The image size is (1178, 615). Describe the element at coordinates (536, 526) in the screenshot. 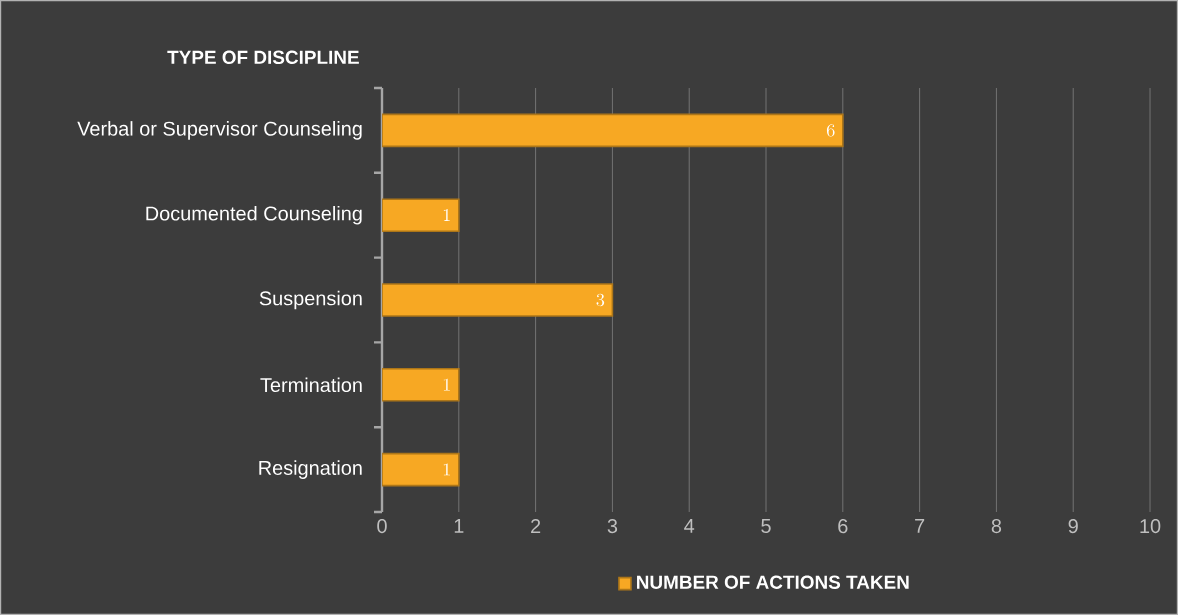

I see `x-tick-label: 2` at that location.